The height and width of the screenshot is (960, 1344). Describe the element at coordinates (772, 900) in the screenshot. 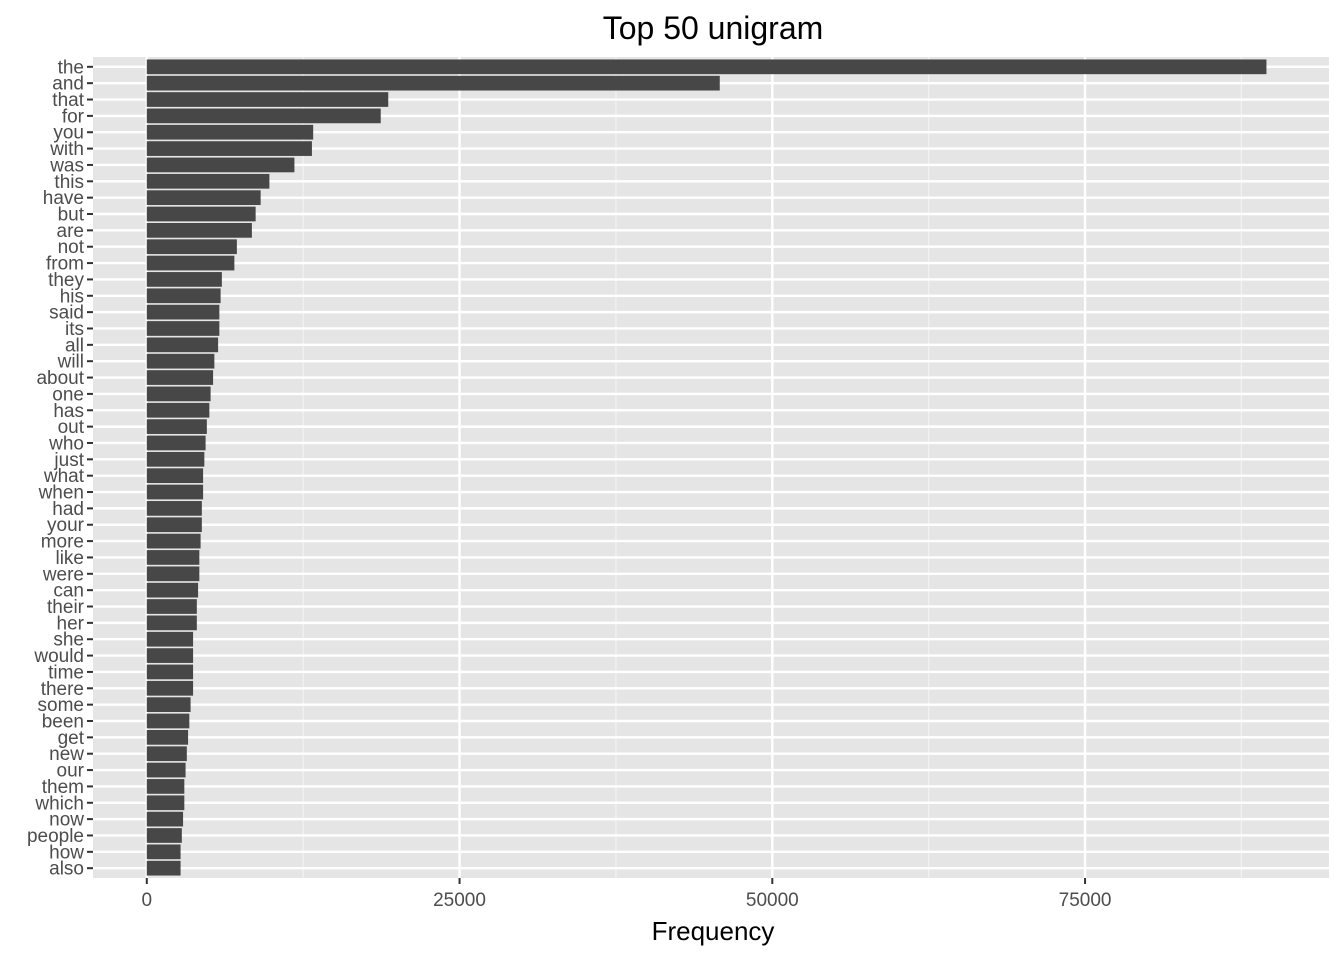

I see `x-tick-label: 50000` at that location.